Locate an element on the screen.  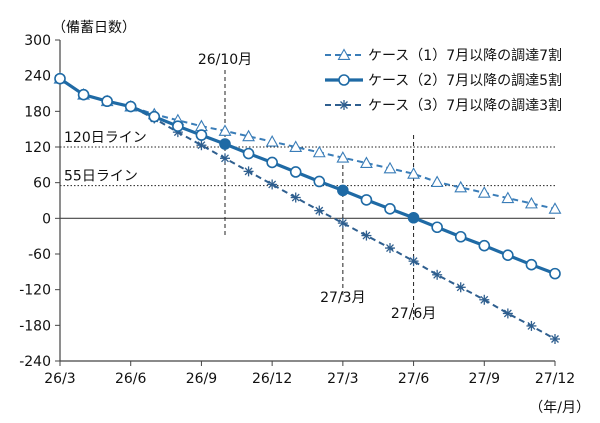
x-tick-label: 26/3 is located at coordinates (59, 379).